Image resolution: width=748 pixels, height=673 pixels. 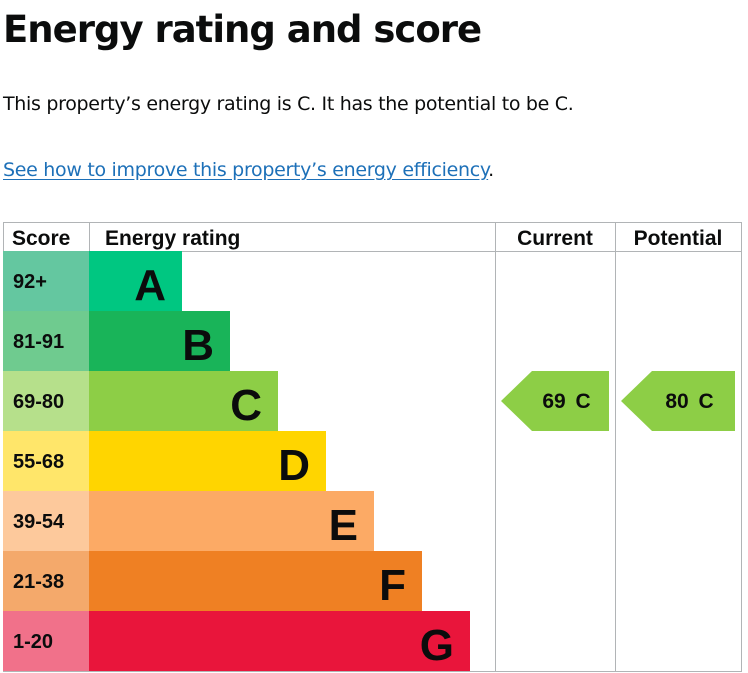 I want to click on score-range-e: 39-54, so click(x=39, y=522).